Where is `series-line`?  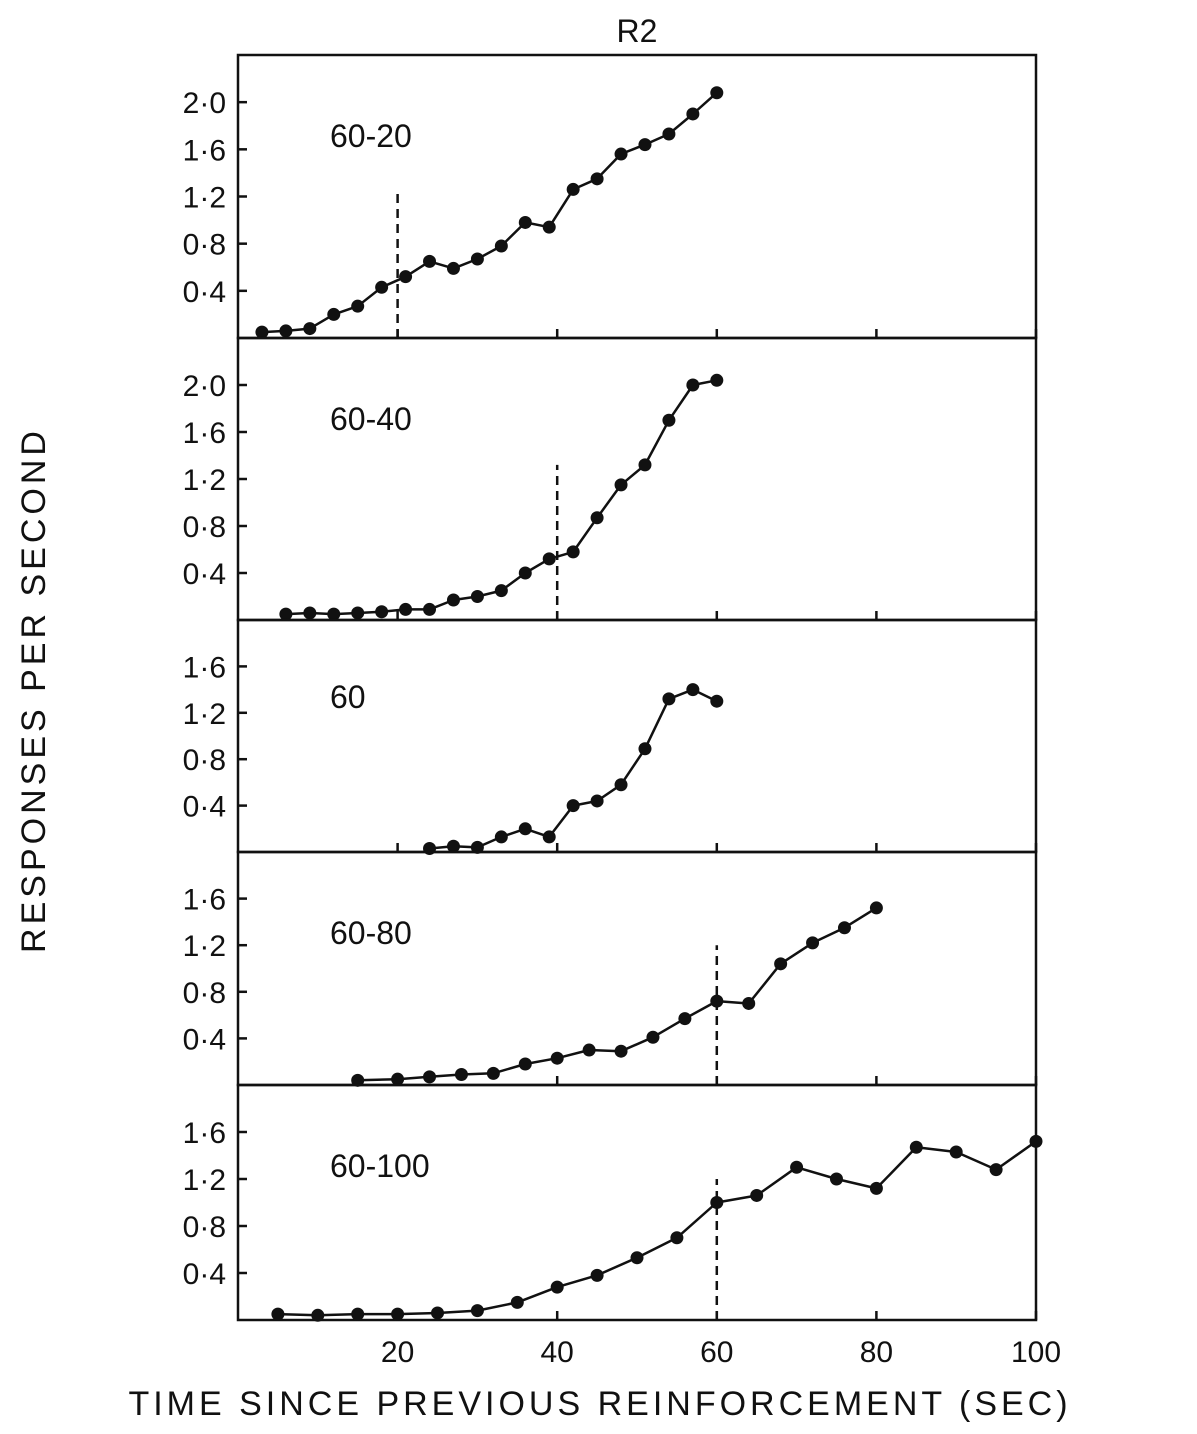
series-line is located at coordinates (573, 769).